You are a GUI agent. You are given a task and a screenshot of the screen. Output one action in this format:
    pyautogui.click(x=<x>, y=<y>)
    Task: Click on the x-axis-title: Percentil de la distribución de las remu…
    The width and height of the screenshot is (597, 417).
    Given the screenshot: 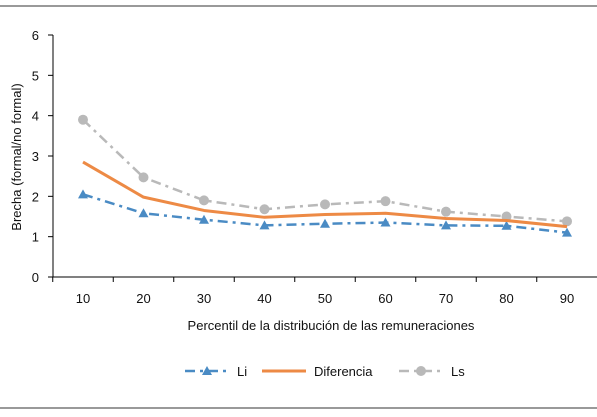 What is the action you would take?
    pyautogui.click(x=331, y=325)
    